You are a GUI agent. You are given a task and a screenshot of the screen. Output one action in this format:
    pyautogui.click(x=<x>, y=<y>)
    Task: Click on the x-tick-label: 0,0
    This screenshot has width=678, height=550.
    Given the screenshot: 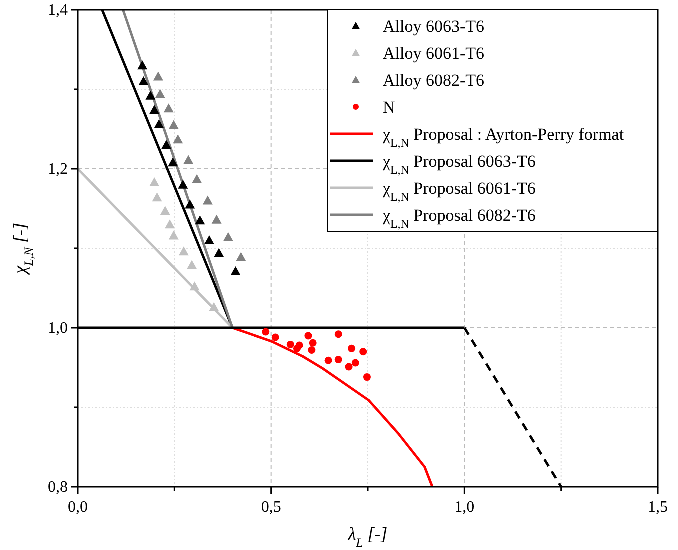 What is the action you would take?
    pyautogui.click(x=78, y=507)
    